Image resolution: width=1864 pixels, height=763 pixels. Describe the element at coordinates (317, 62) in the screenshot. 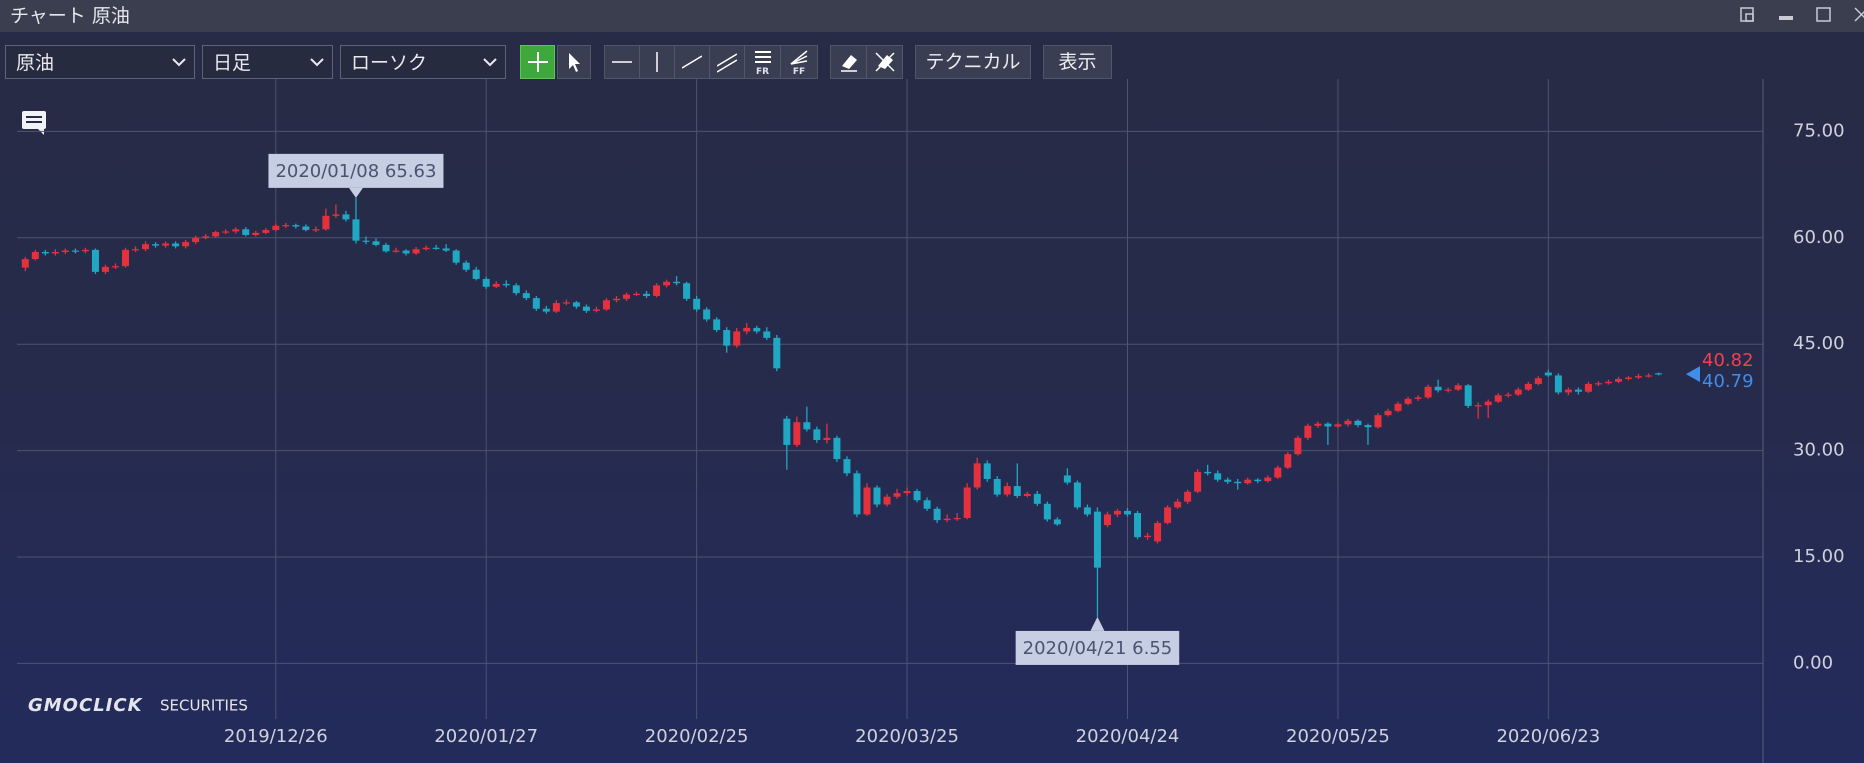

I see `chevron` at that location.